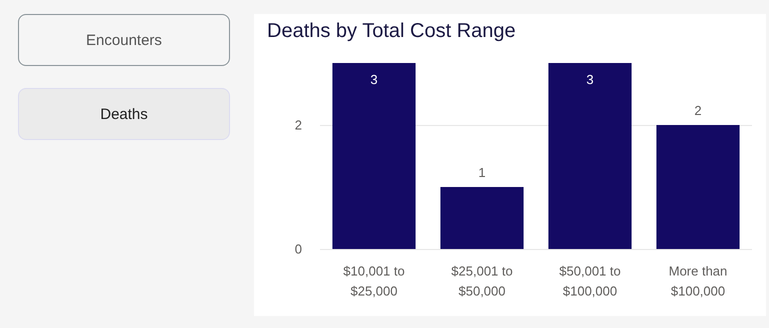 The image size is (769, 328). What do you see at coordinates (124, 114) in the screenshot?
I see `text: Deaths` at bounding box center [124, 114].